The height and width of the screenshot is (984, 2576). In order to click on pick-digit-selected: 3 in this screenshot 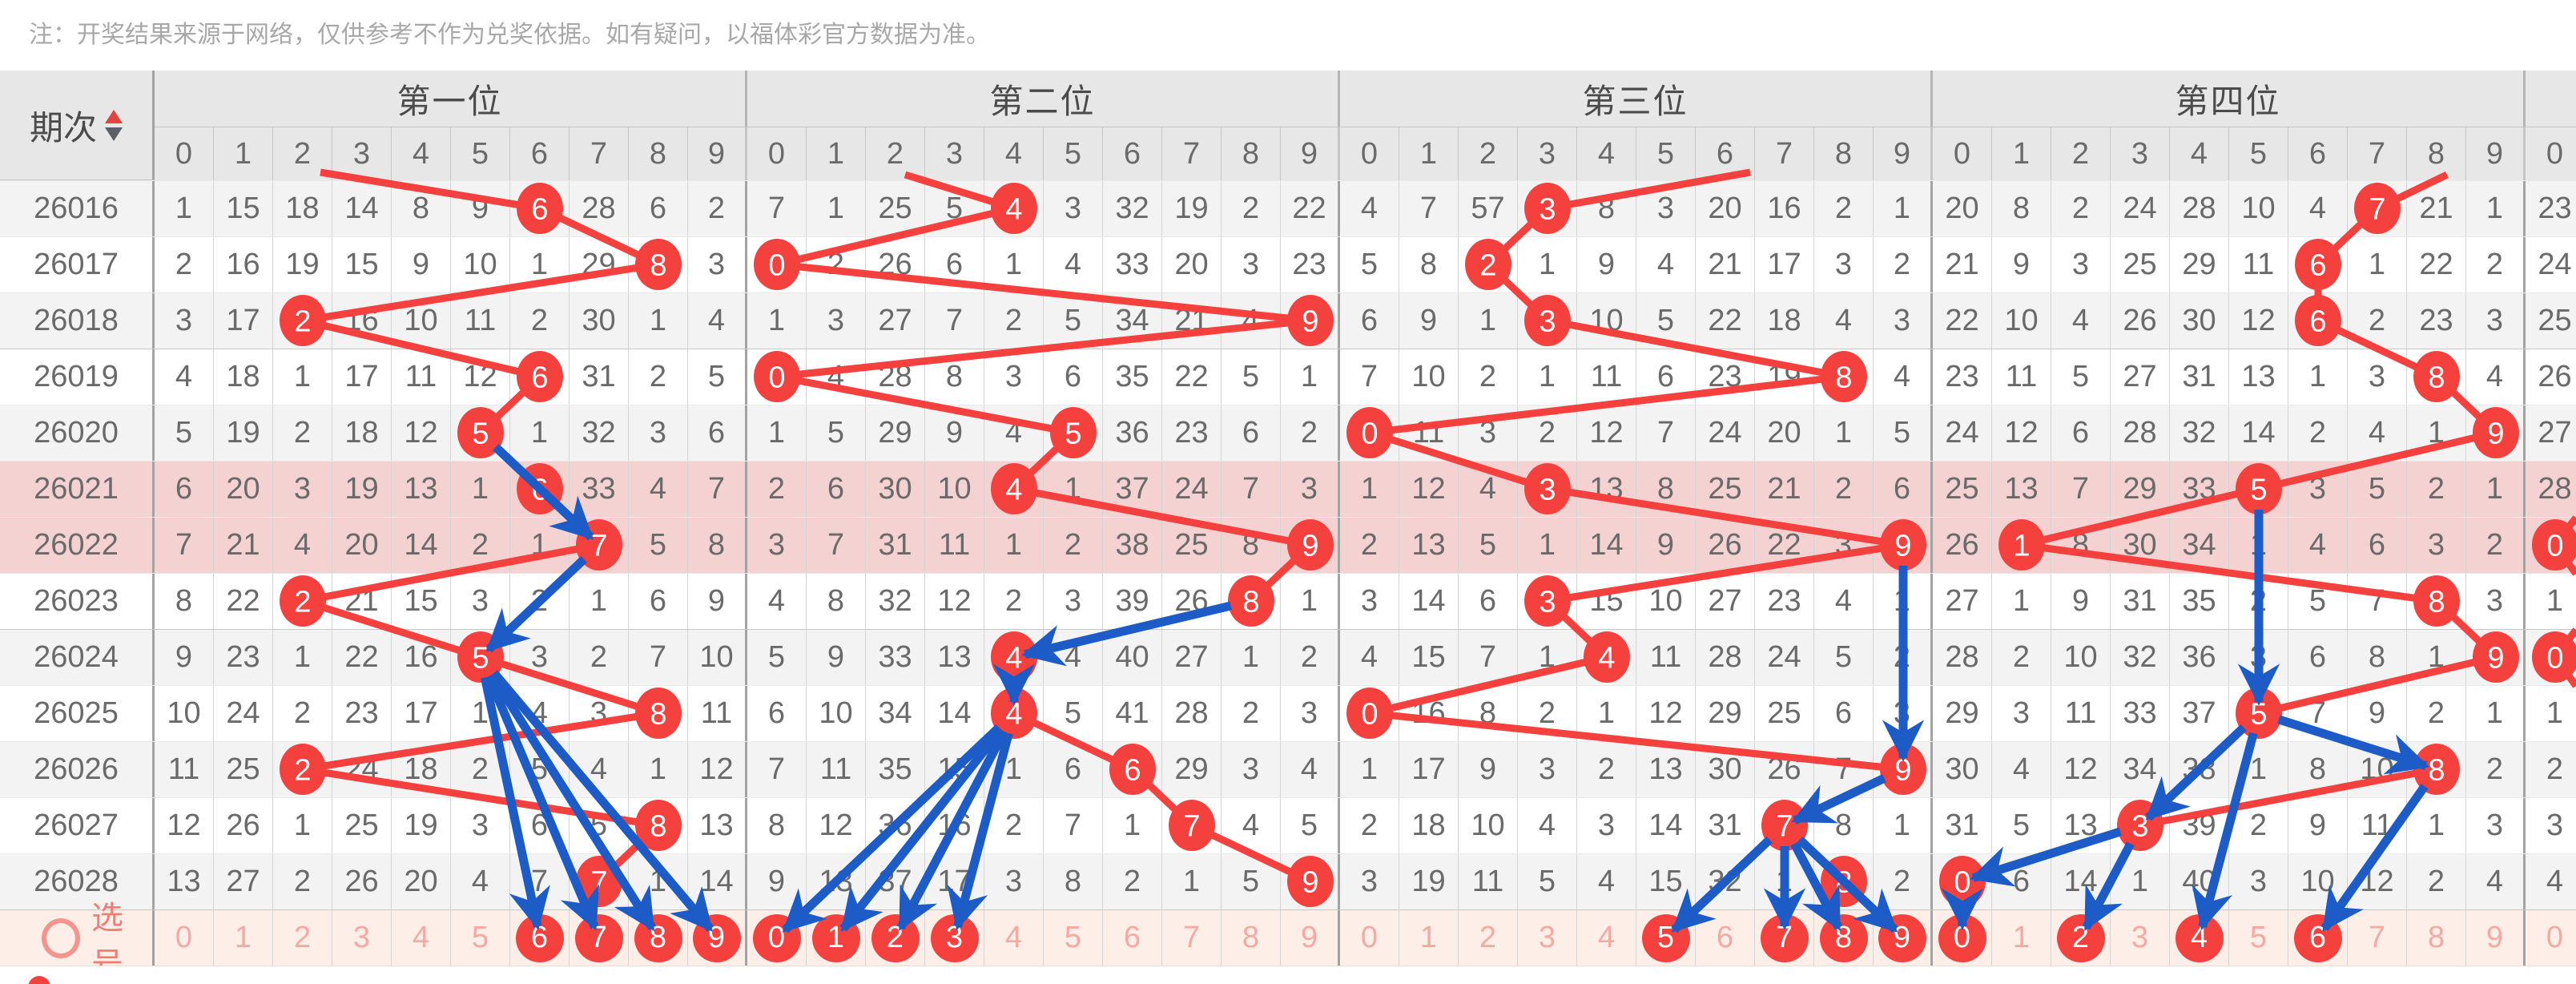, I will do `click(954, 937)`.